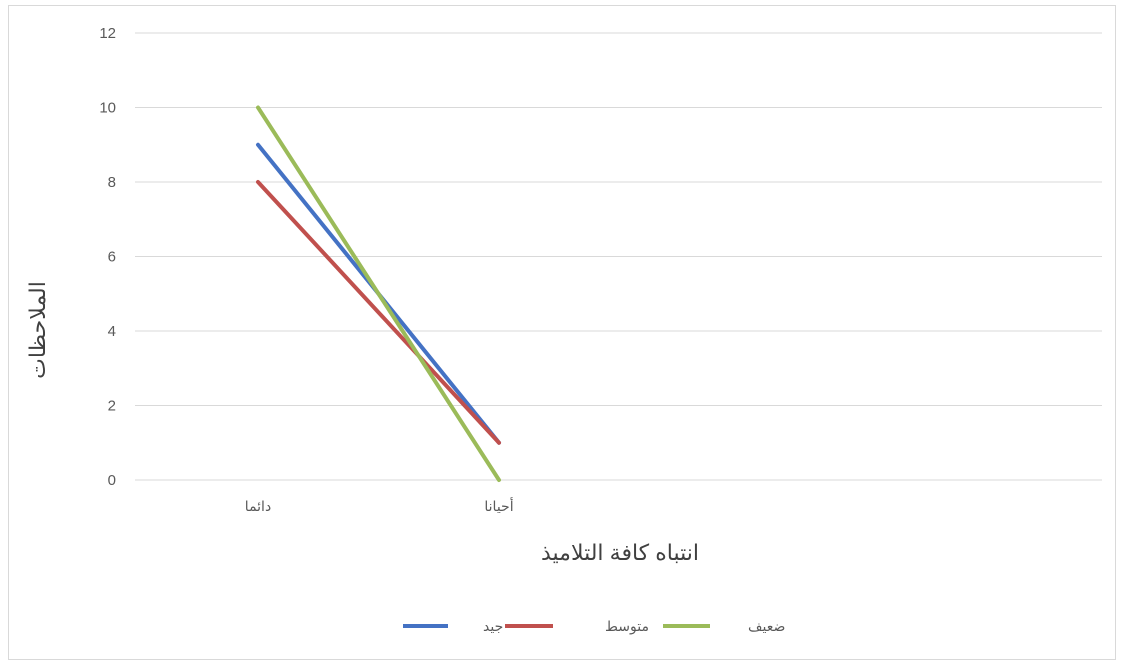  Describe the element at coordinates (493, 626) in the screenshot. I see `legend-label: جيد` at that location.